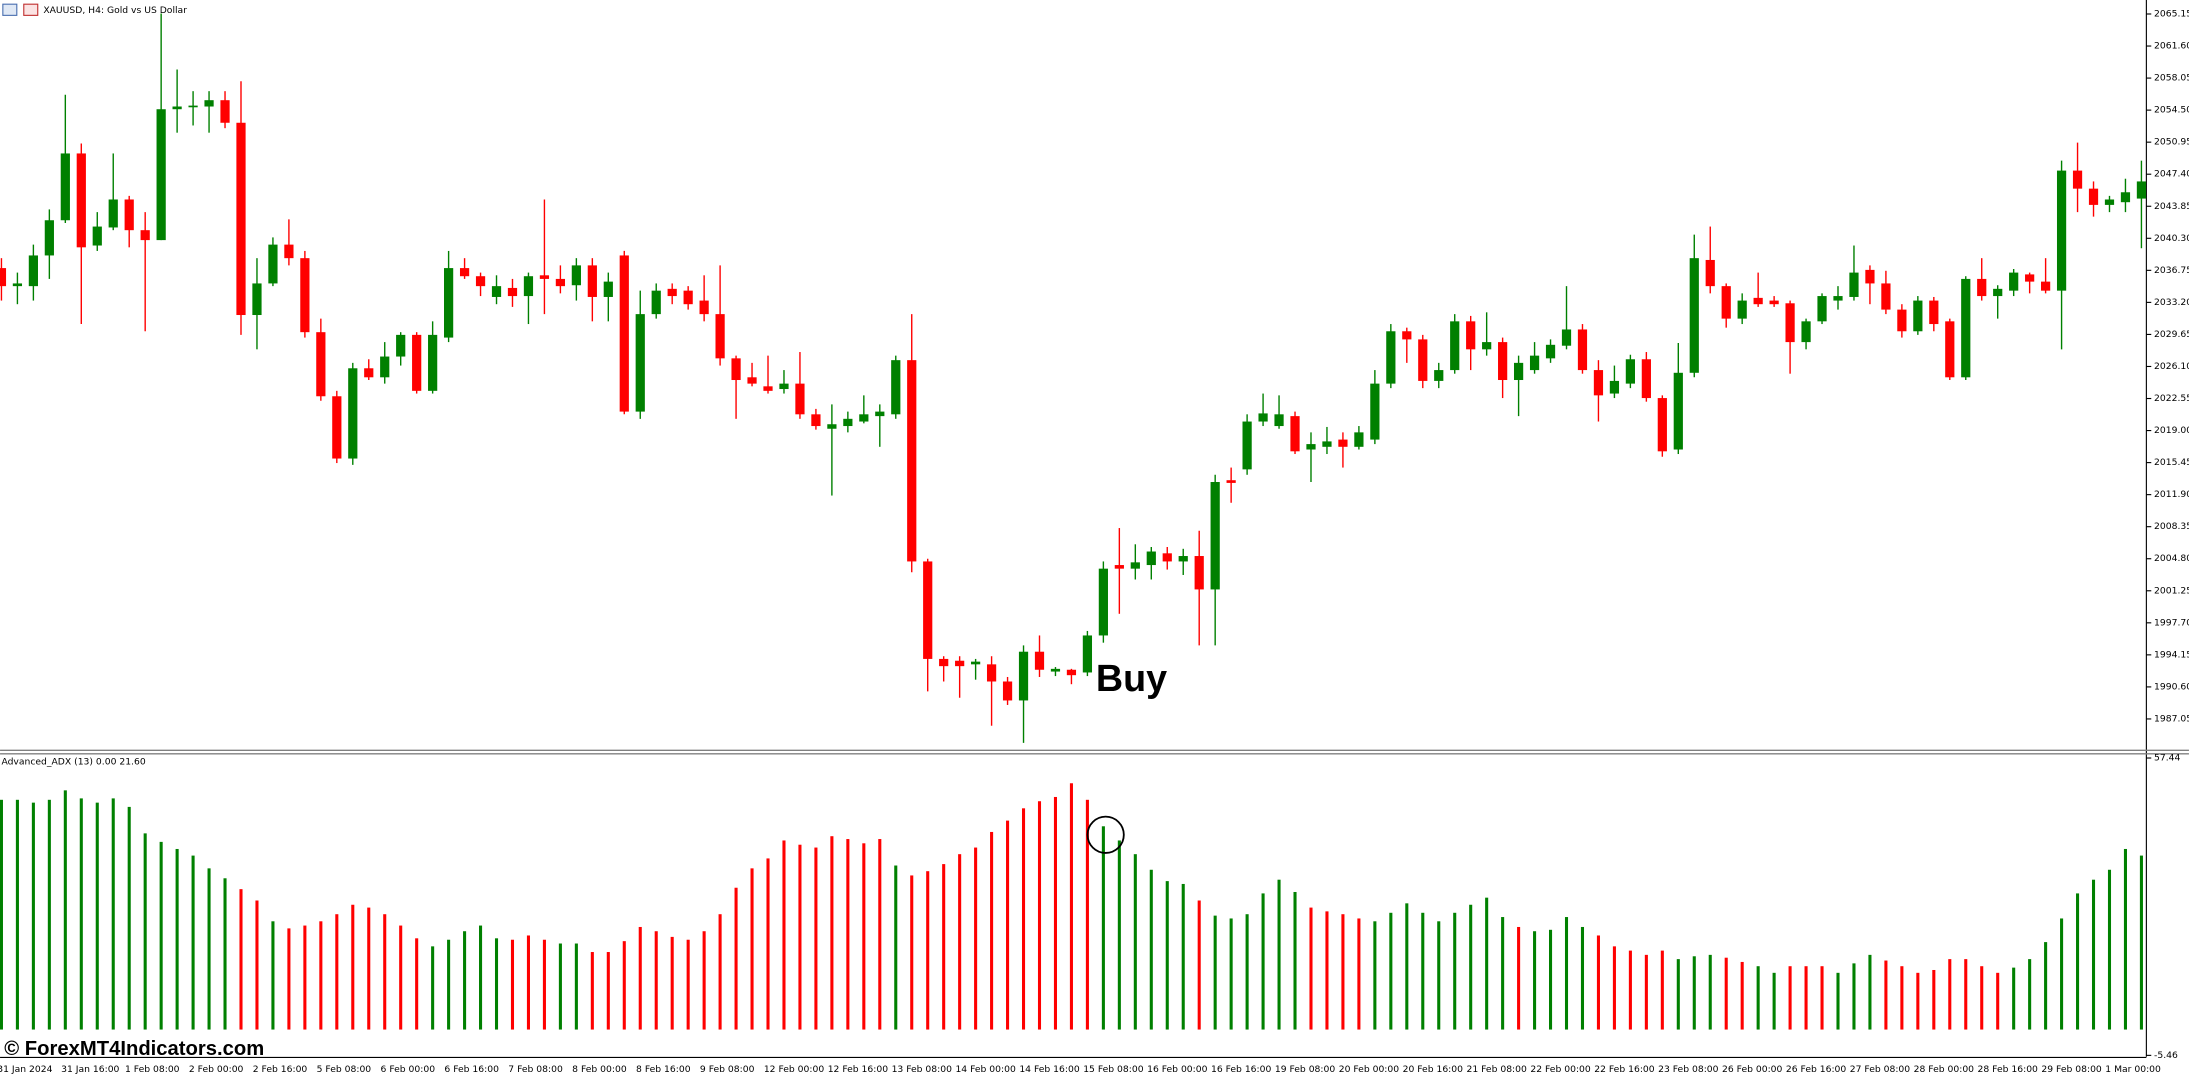 This screenshot has width=2189, height=1077. Describe the element at coordinates (31, 9) in the screenshot. I see `icon` at that location.